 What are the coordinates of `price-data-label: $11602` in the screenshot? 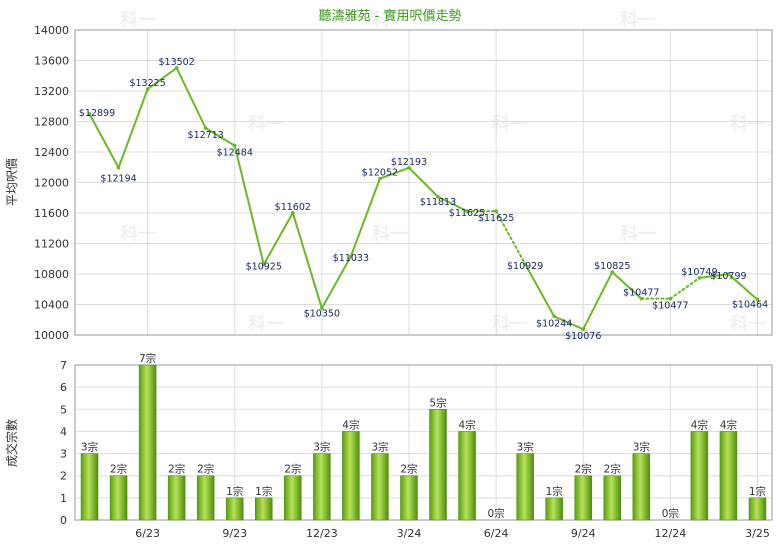 It's located at (293, 207).